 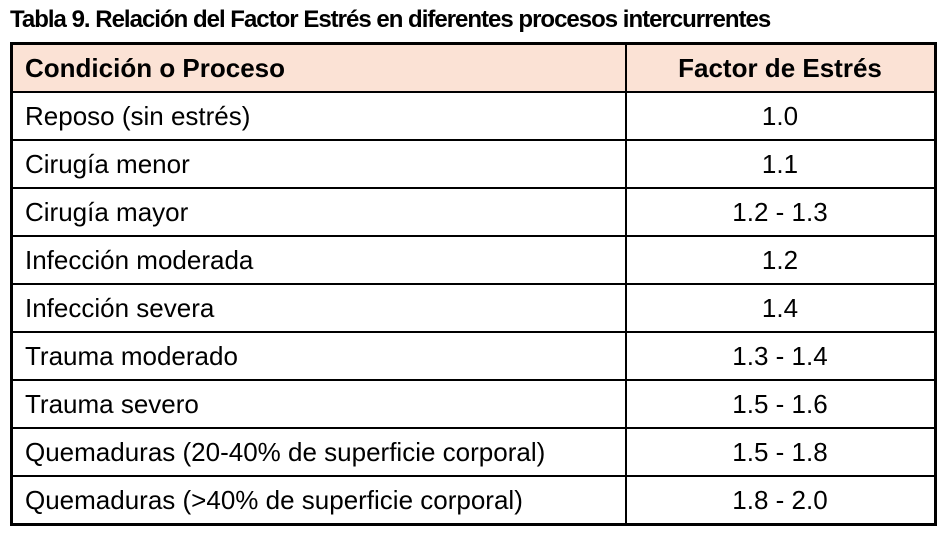 What do you see at coordinates (318, 212) in the screenshot?
I see `condition-cell: Cirugía mayor` at bounding box center [318, 212].